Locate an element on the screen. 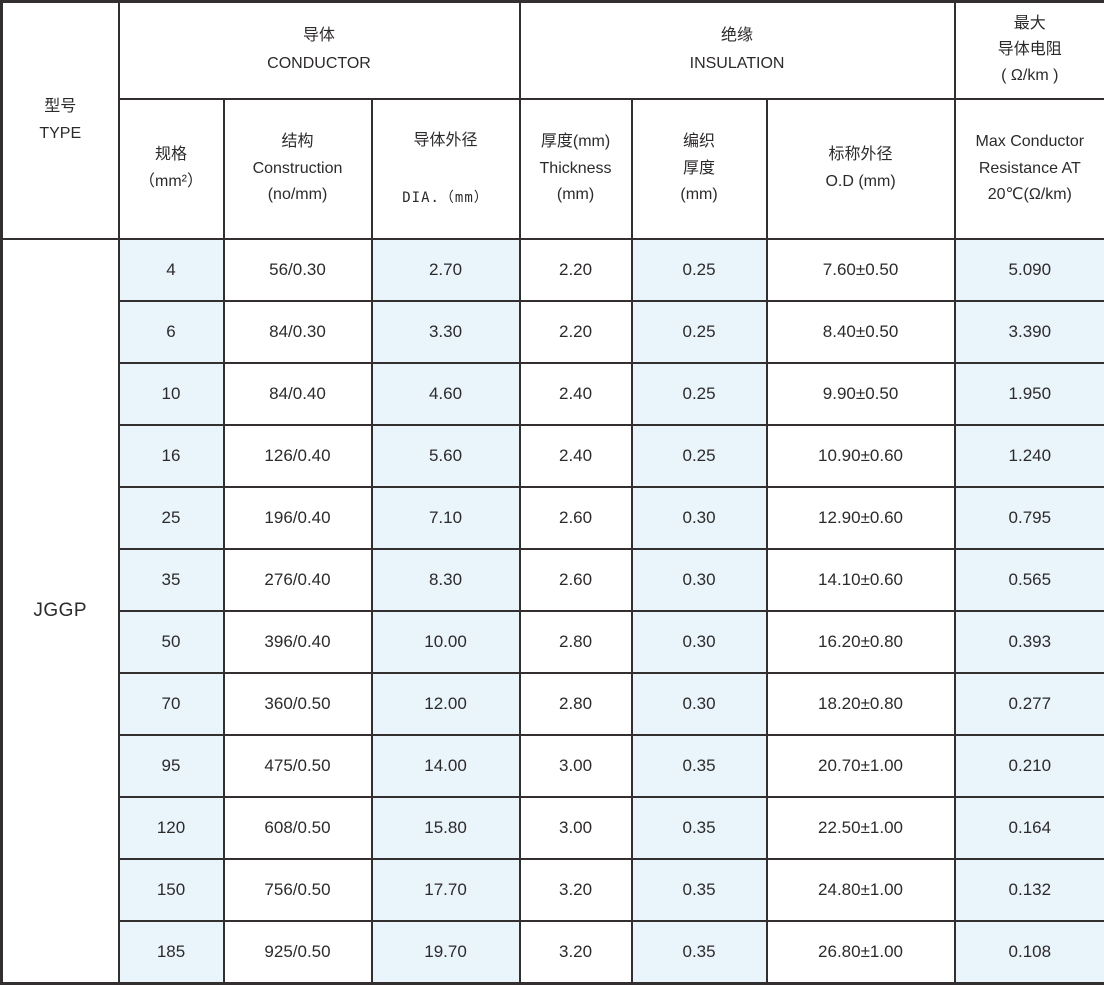  cell-od: 12.90±0.60 is located at coordinates (861, 518).